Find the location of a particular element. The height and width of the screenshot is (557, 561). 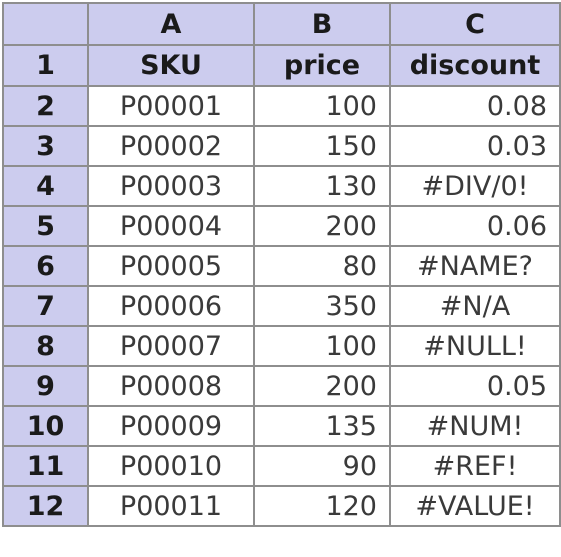

row-header: 10 is located at coordinates (45, 426).